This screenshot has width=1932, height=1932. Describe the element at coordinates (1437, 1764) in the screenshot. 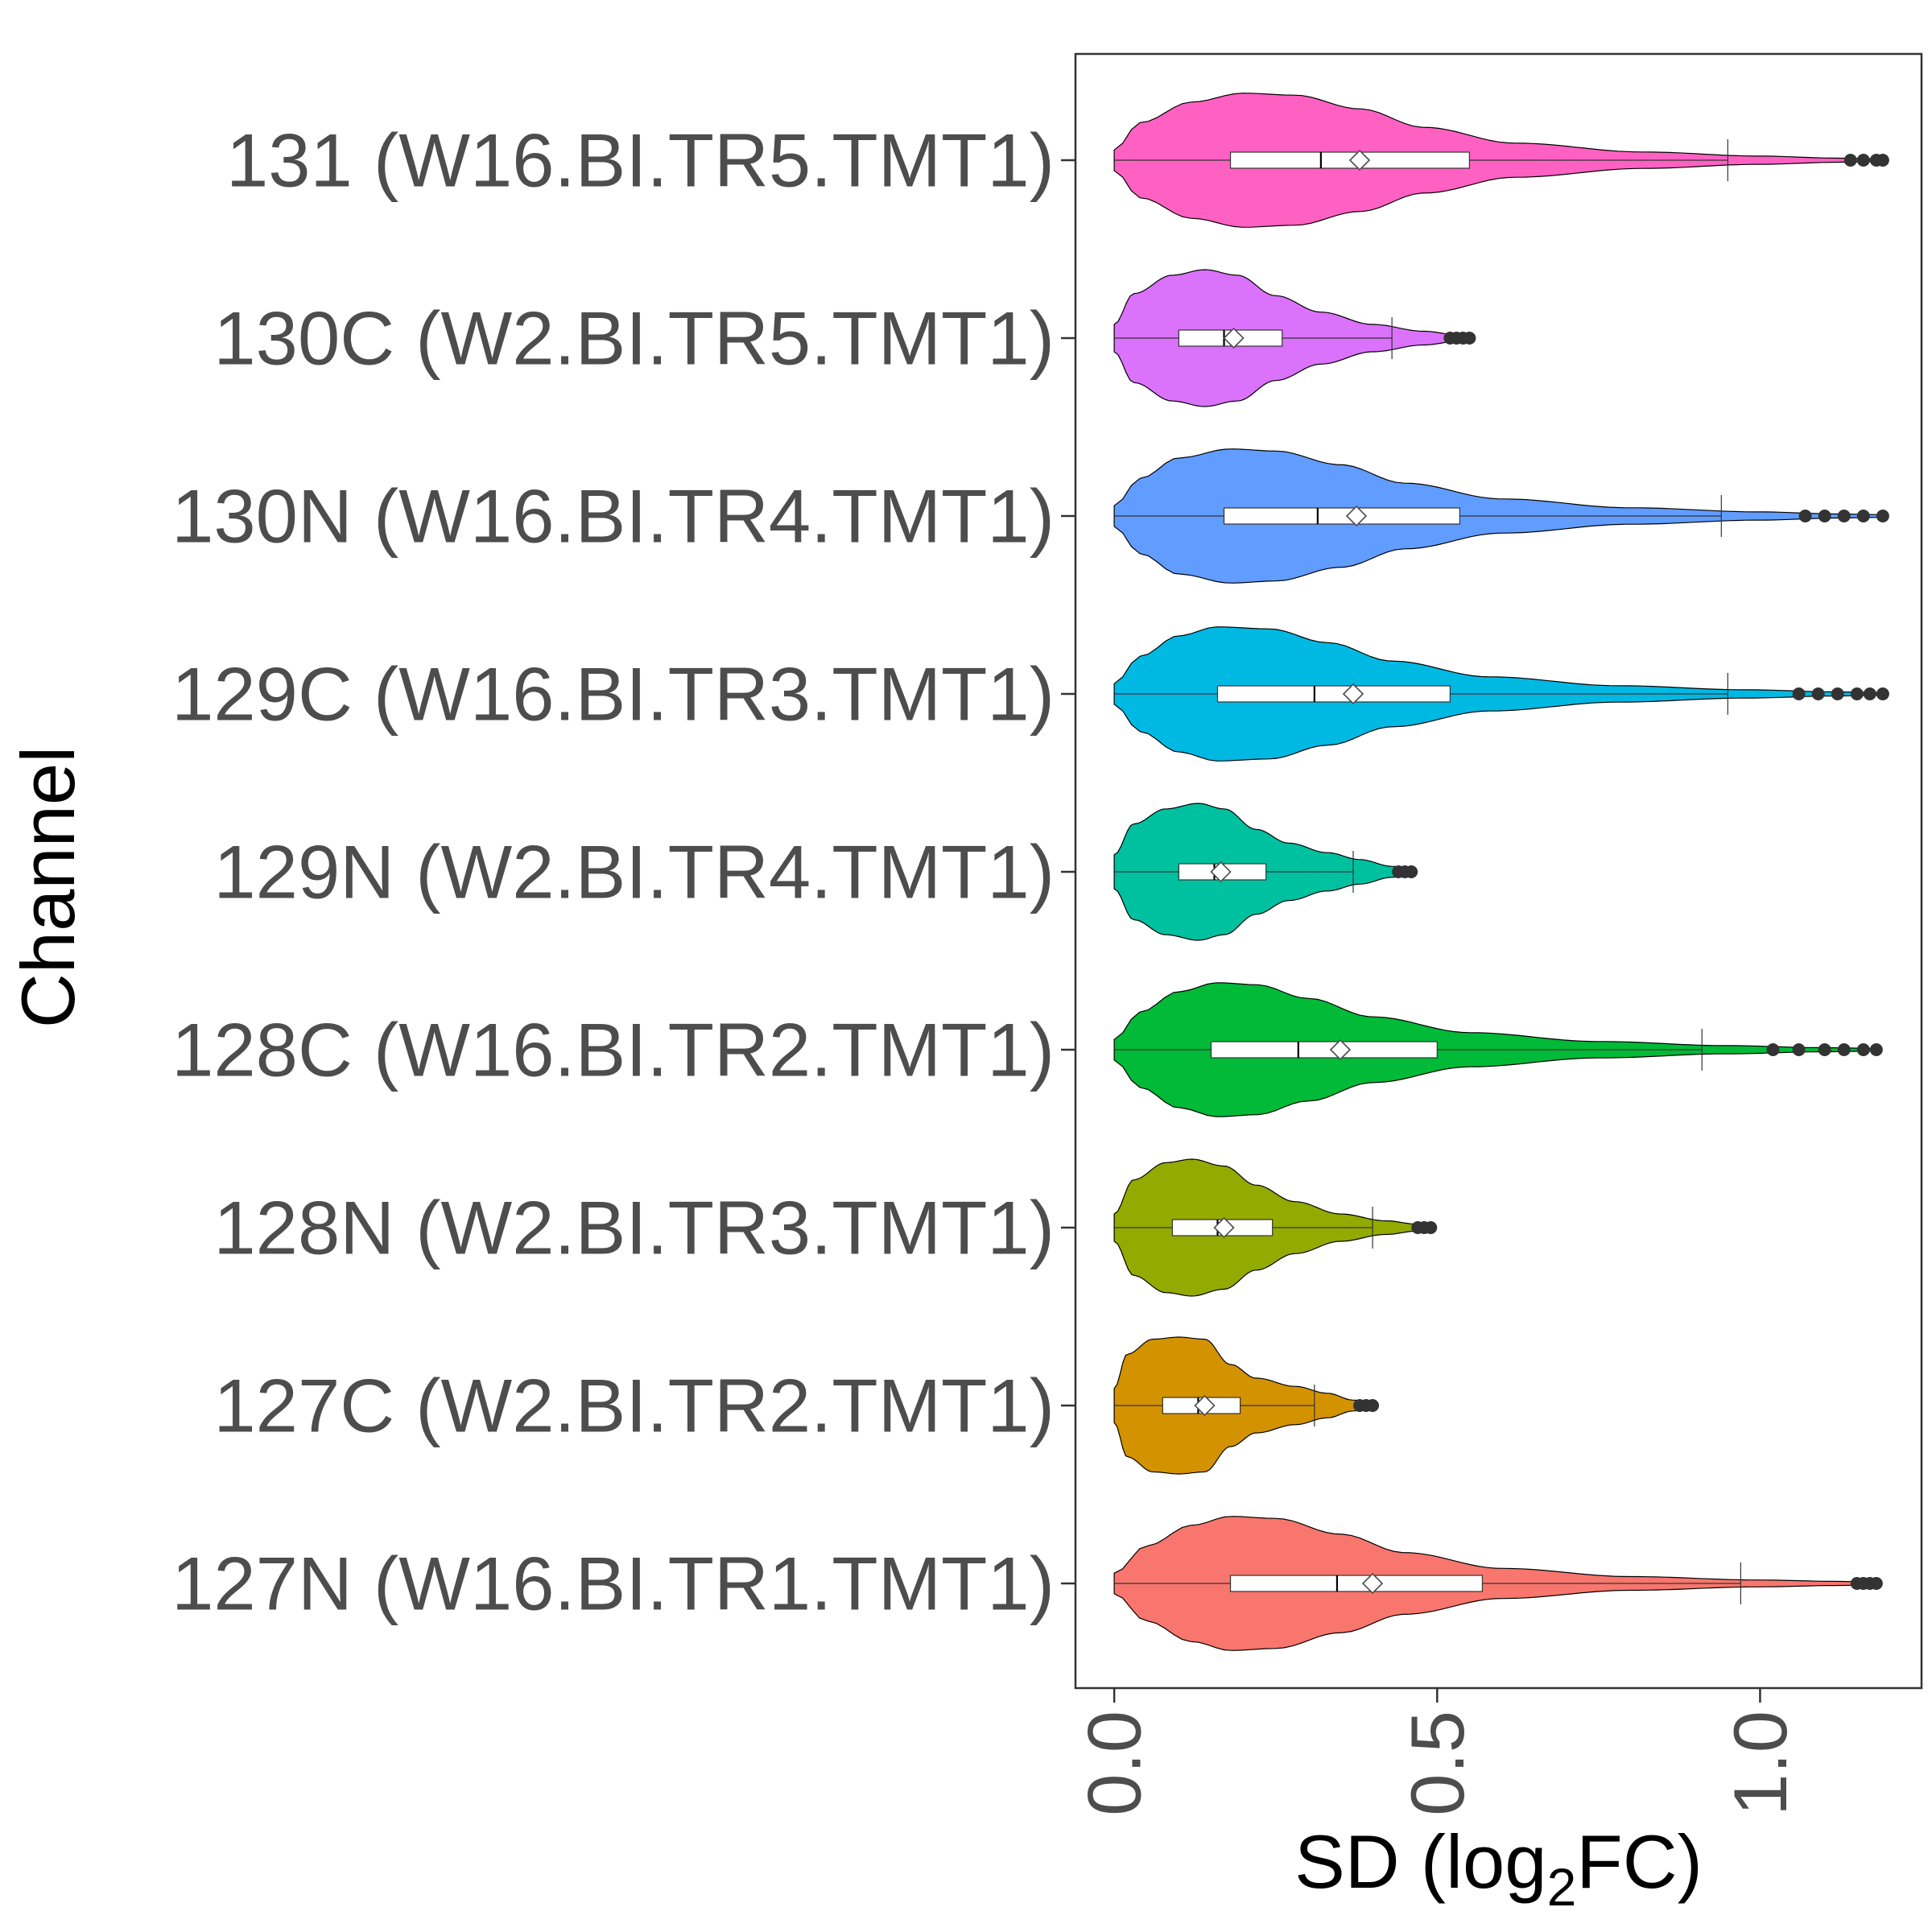

I see `x-tick-label: 0.5` at that location.